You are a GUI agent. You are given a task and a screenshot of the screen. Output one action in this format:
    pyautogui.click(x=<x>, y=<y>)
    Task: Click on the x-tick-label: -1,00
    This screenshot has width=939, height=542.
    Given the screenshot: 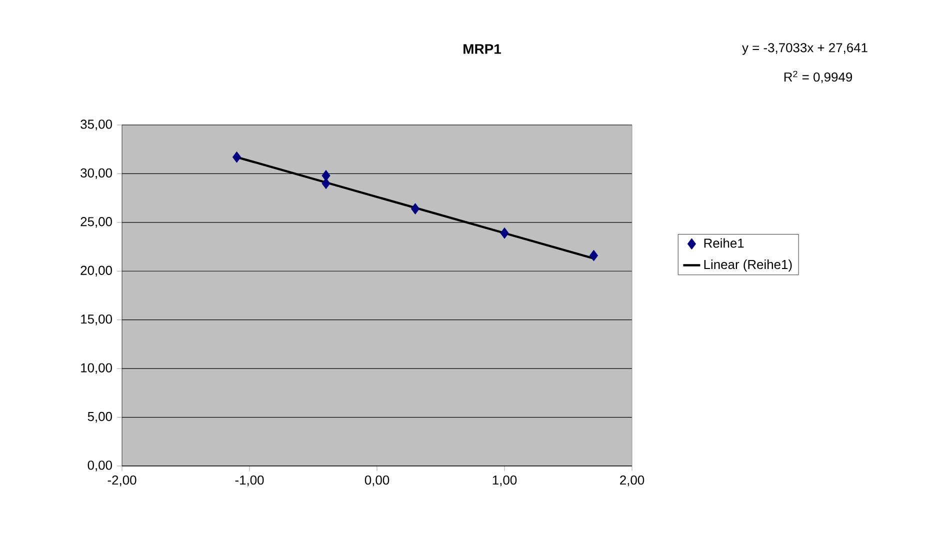 What is the action you would take?
    pyautogui.click(x=249, y=480)
    